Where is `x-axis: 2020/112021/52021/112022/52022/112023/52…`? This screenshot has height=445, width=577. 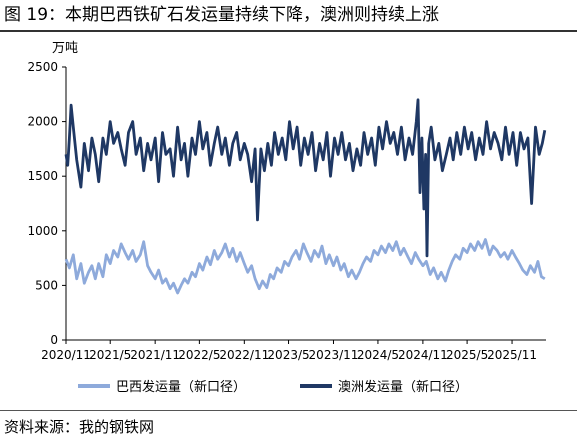 x-axis: 2020/112021/52021/112022/52022/112023/52… is located at coordinates (293, 350).